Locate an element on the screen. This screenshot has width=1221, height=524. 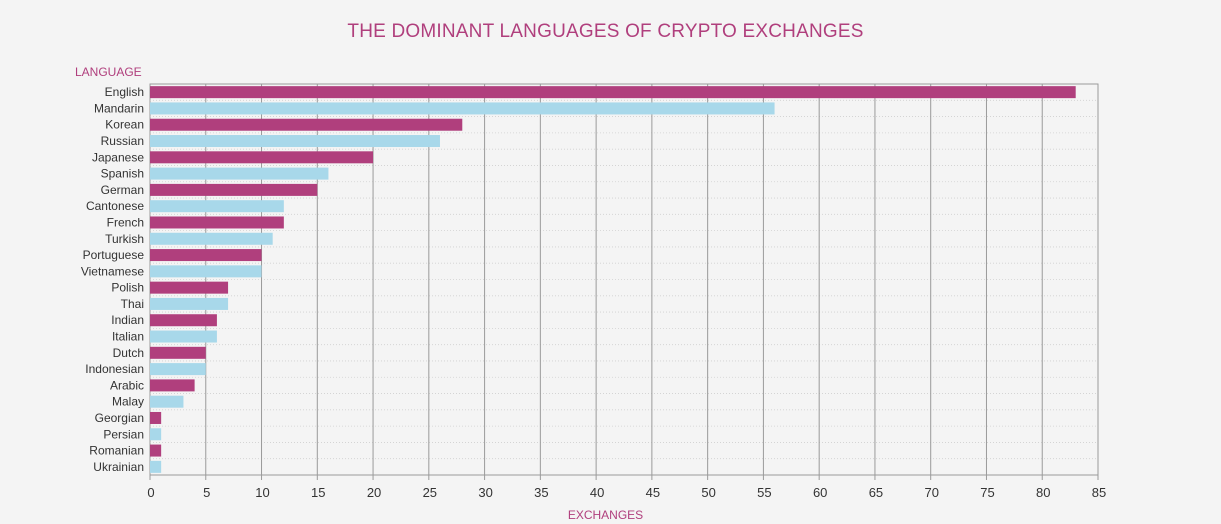
bar-georgian is located at coordinates (156, 417).